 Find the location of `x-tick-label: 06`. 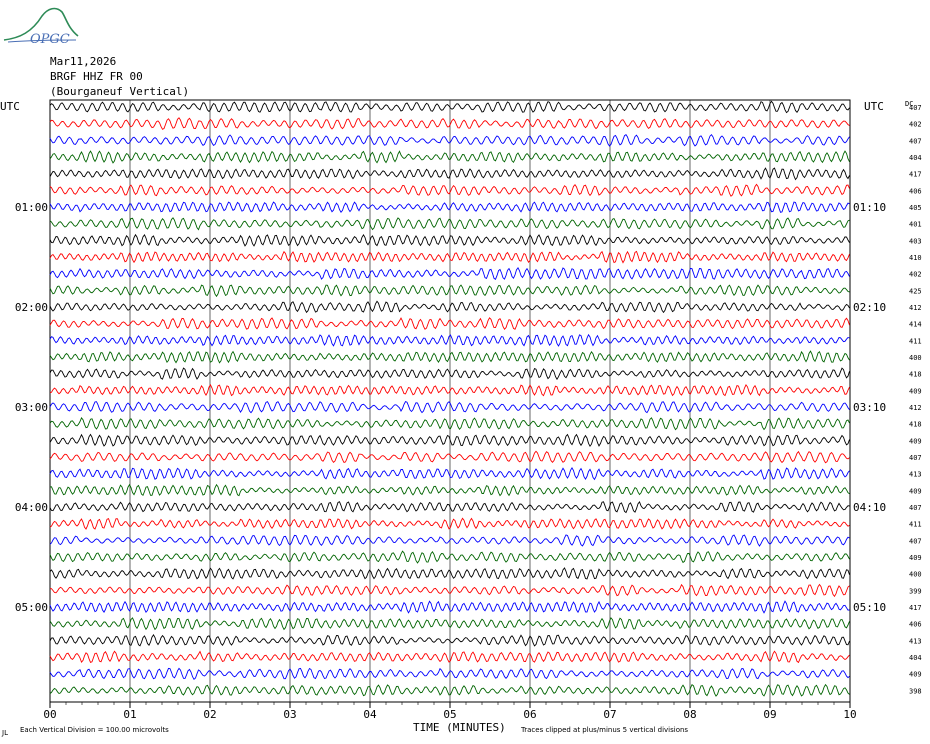

x-tick-label: 06 is located at coordinates (529, 714).